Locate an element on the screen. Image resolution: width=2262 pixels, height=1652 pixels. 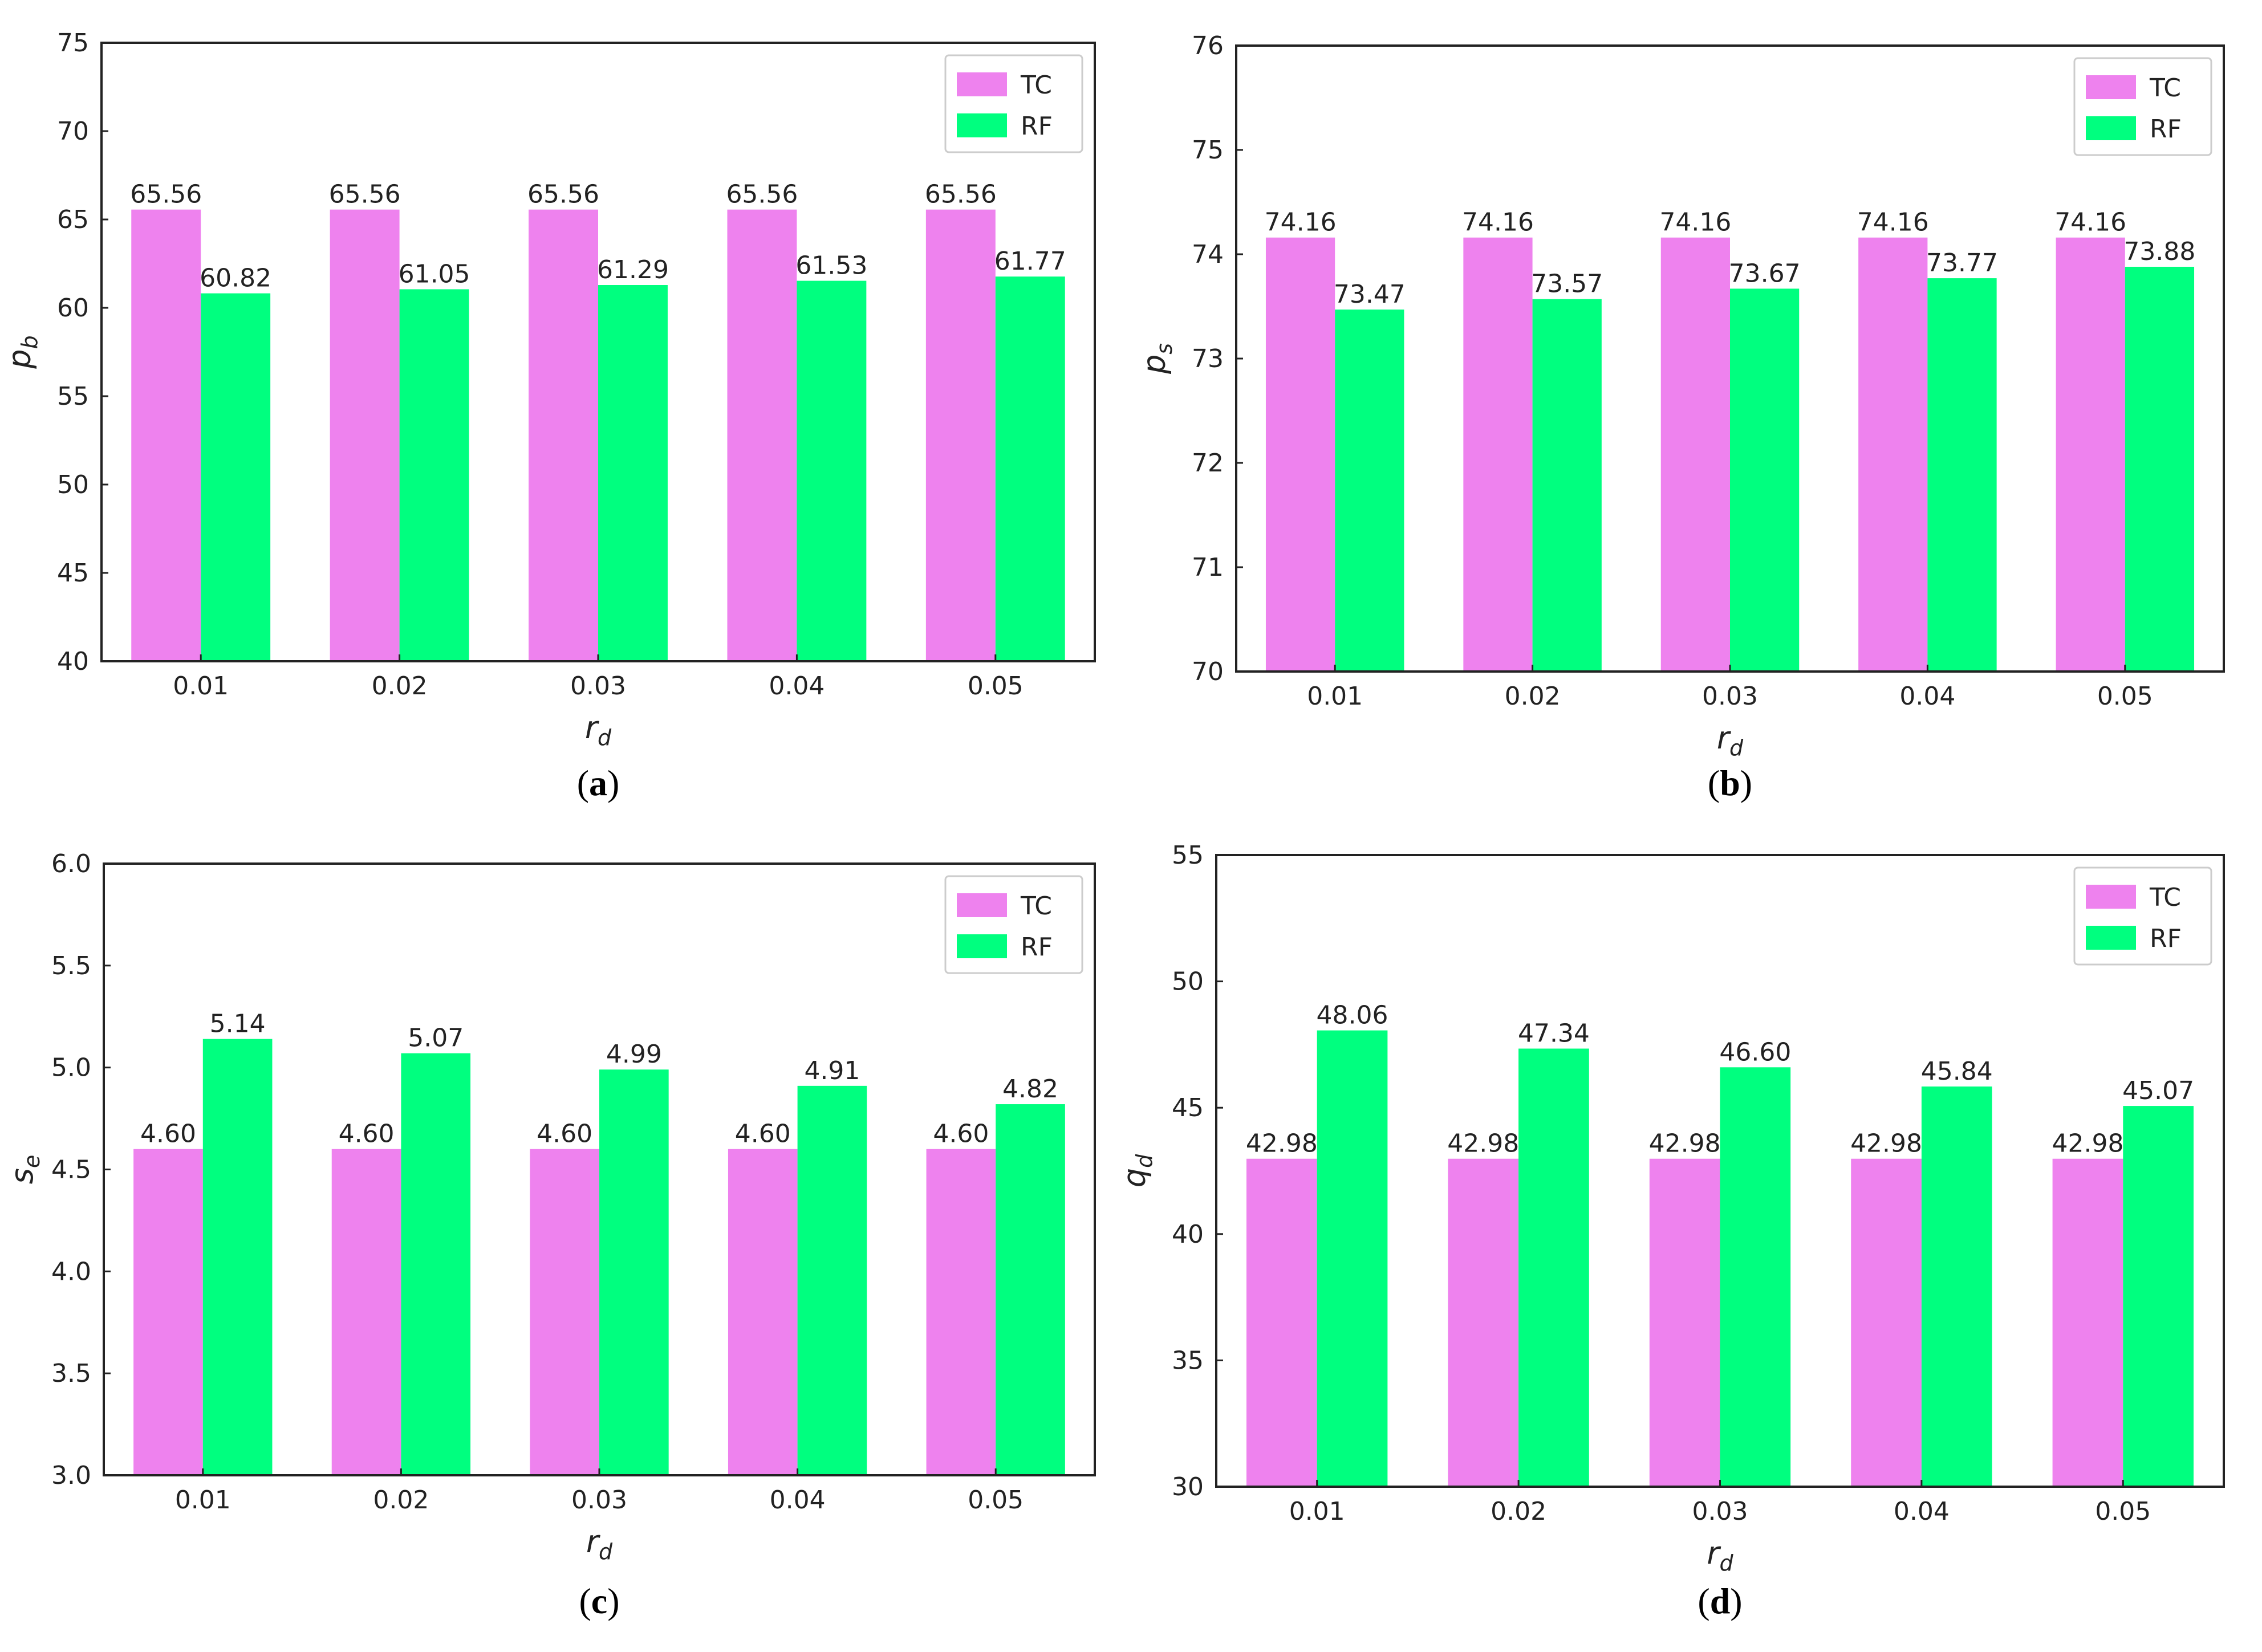
y-tick-label: 45 is located at coordinates (73, 573).